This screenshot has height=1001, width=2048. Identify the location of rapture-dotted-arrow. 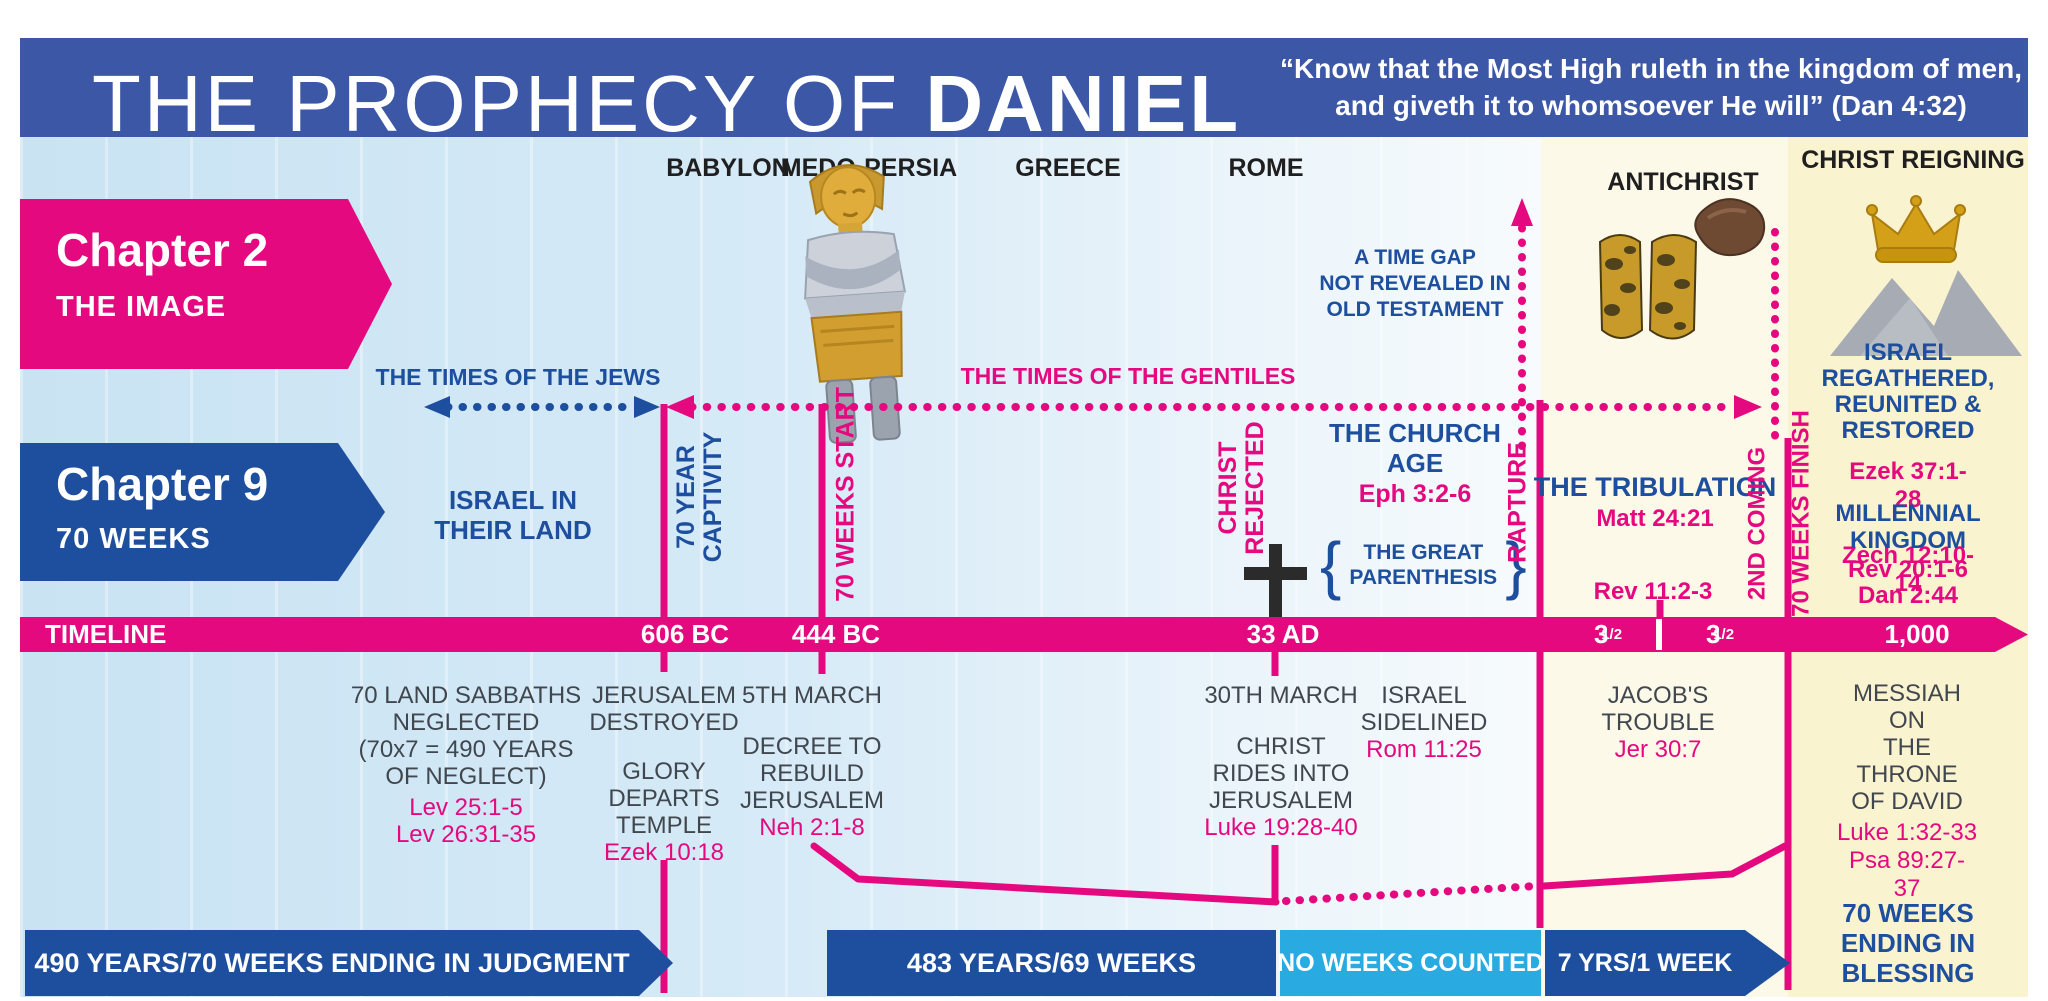
(1522, 324).